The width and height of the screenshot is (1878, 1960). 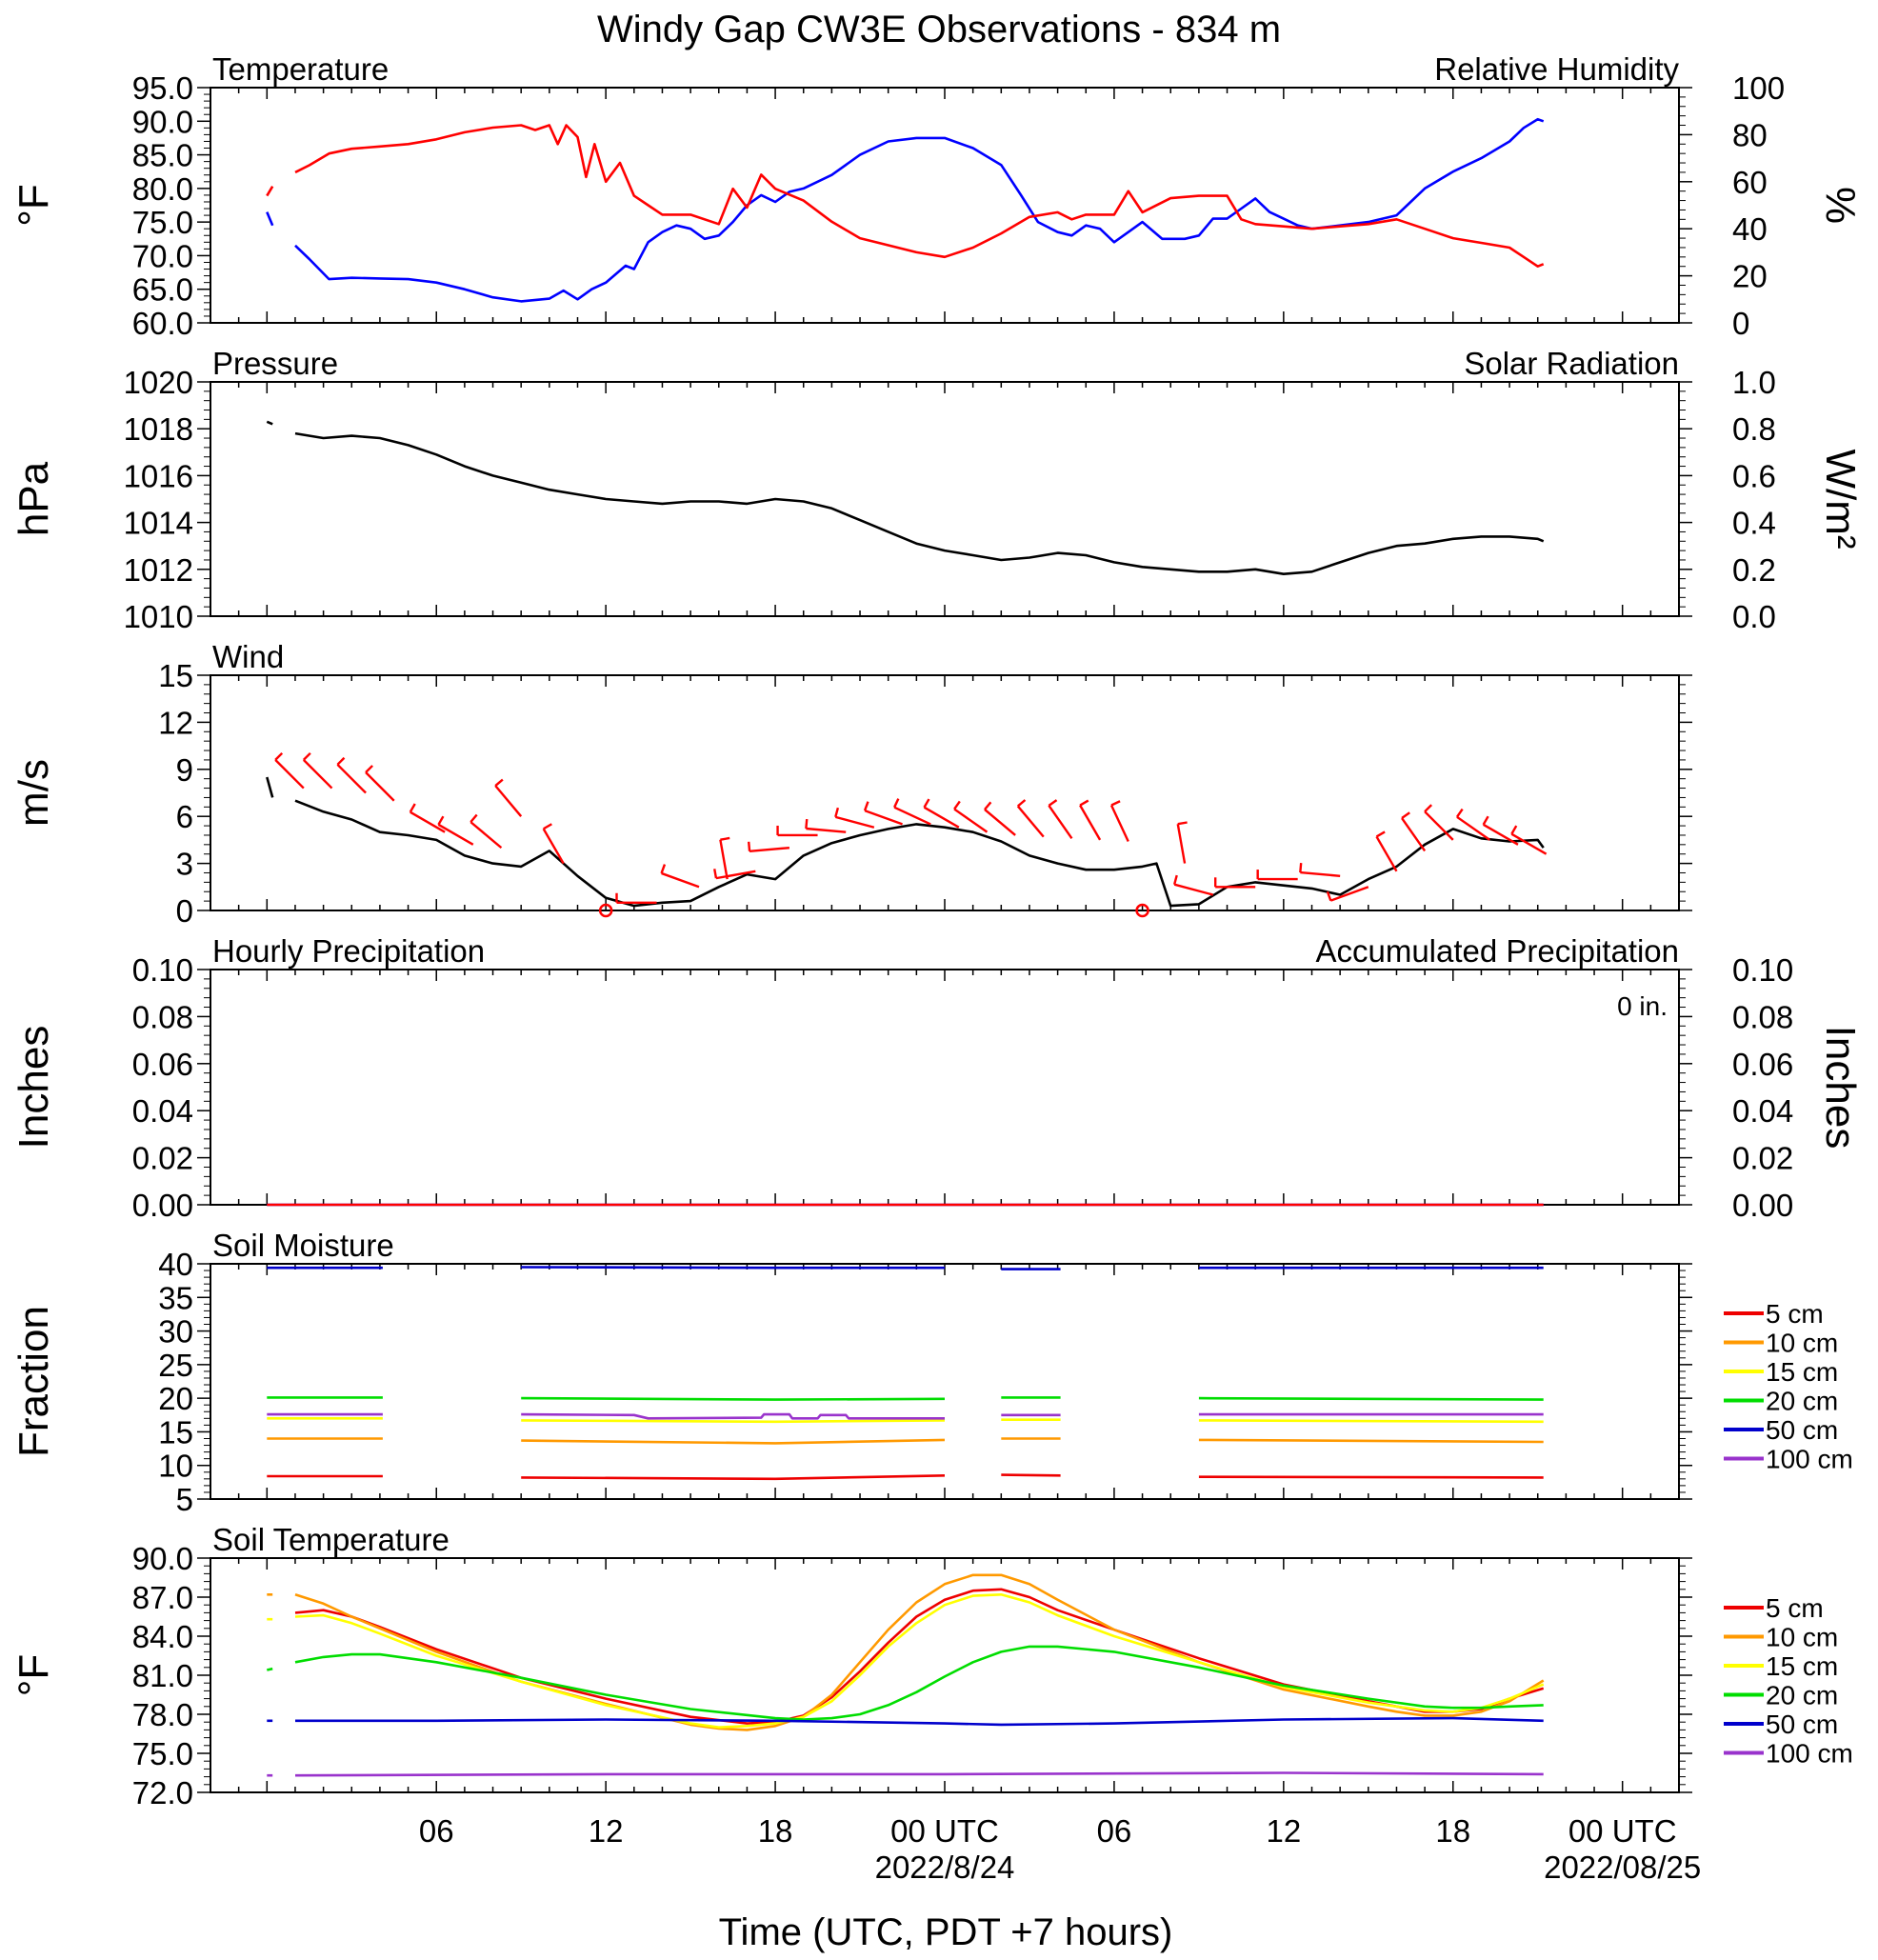 What do you see at coordinates (33, 499) in the screenshot?
I see `y-axis-label: hPa` at bounding box center [33, 499].